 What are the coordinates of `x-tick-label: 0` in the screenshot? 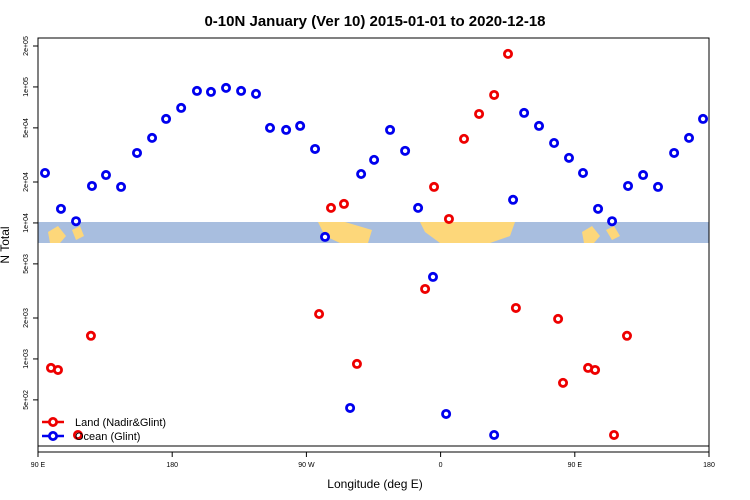 It's located at (441, 465).